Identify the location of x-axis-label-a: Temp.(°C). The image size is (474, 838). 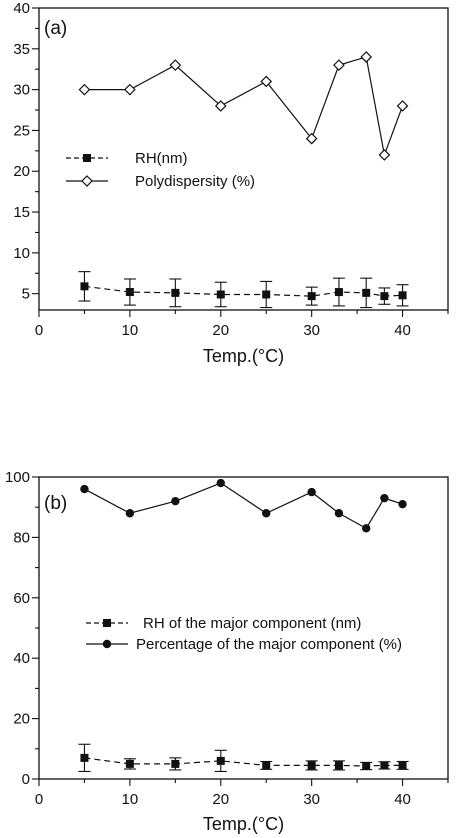
(243, 356).